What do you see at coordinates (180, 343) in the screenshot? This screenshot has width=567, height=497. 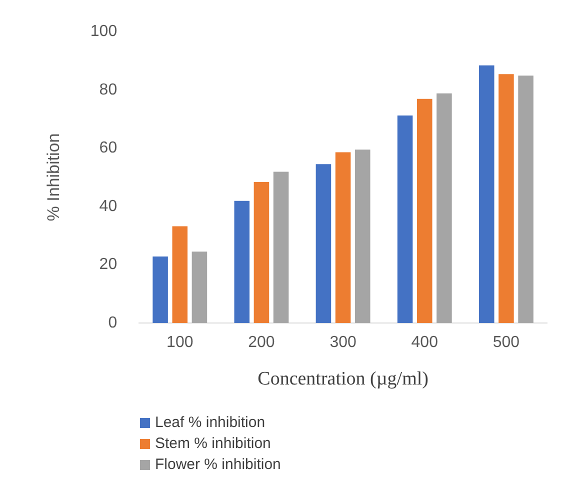 I see `x-tick-label: 100` at bounding box center [180, 343].